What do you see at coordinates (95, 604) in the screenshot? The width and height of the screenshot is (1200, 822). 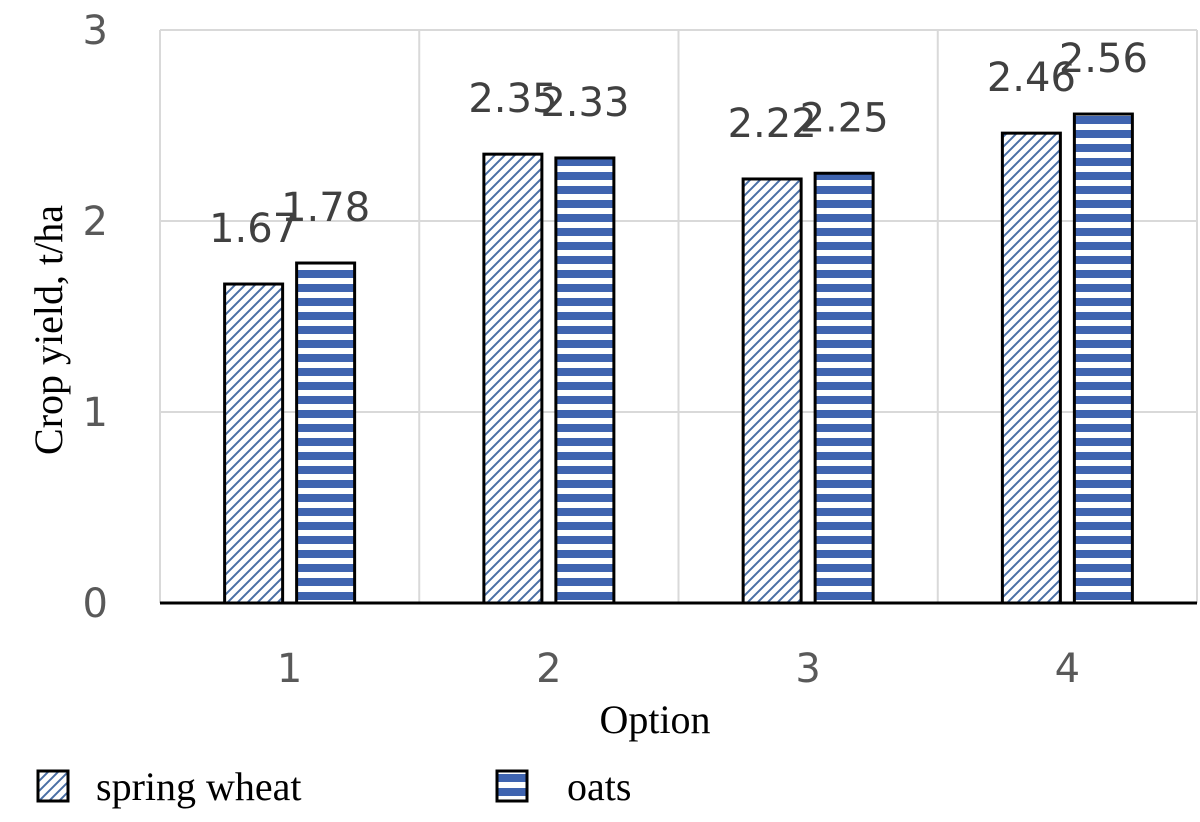 I see `y-tick-label: 0` at bounding box center [95, 604].